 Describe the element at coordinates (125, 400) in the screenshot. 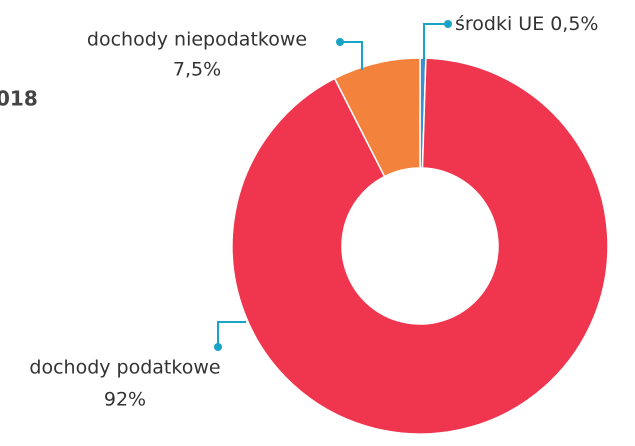

I see `slice-value-label: 92%` at that location.